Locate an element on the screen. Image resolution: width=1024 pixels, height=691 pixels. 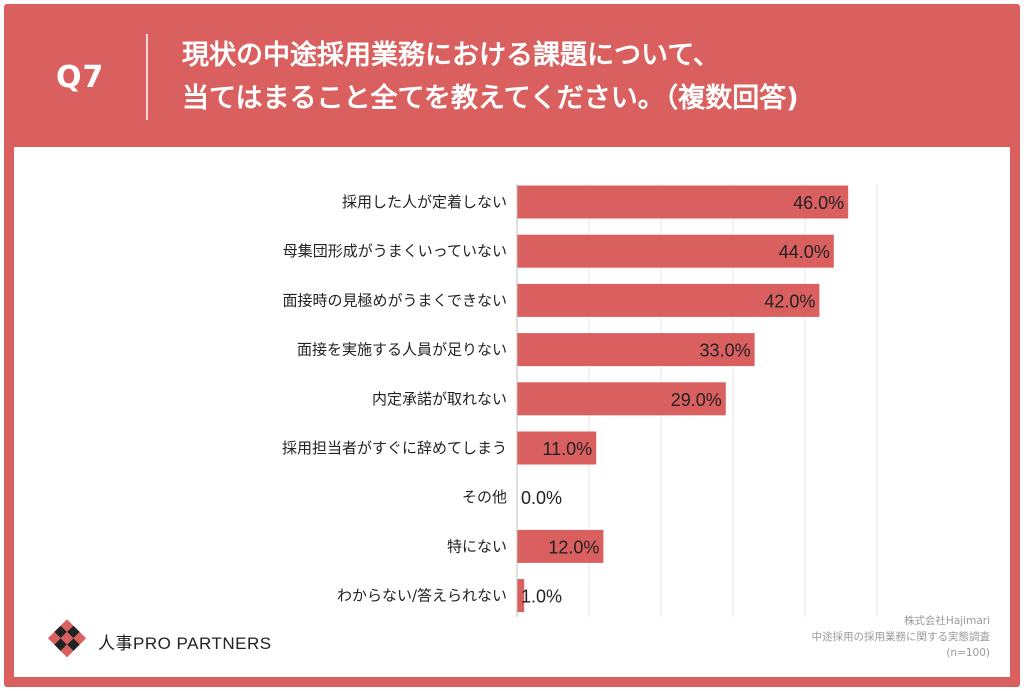
question-title-line-2: 当てはまること全てを教えてください。（複数回答) is located at coordinates (490, 98).